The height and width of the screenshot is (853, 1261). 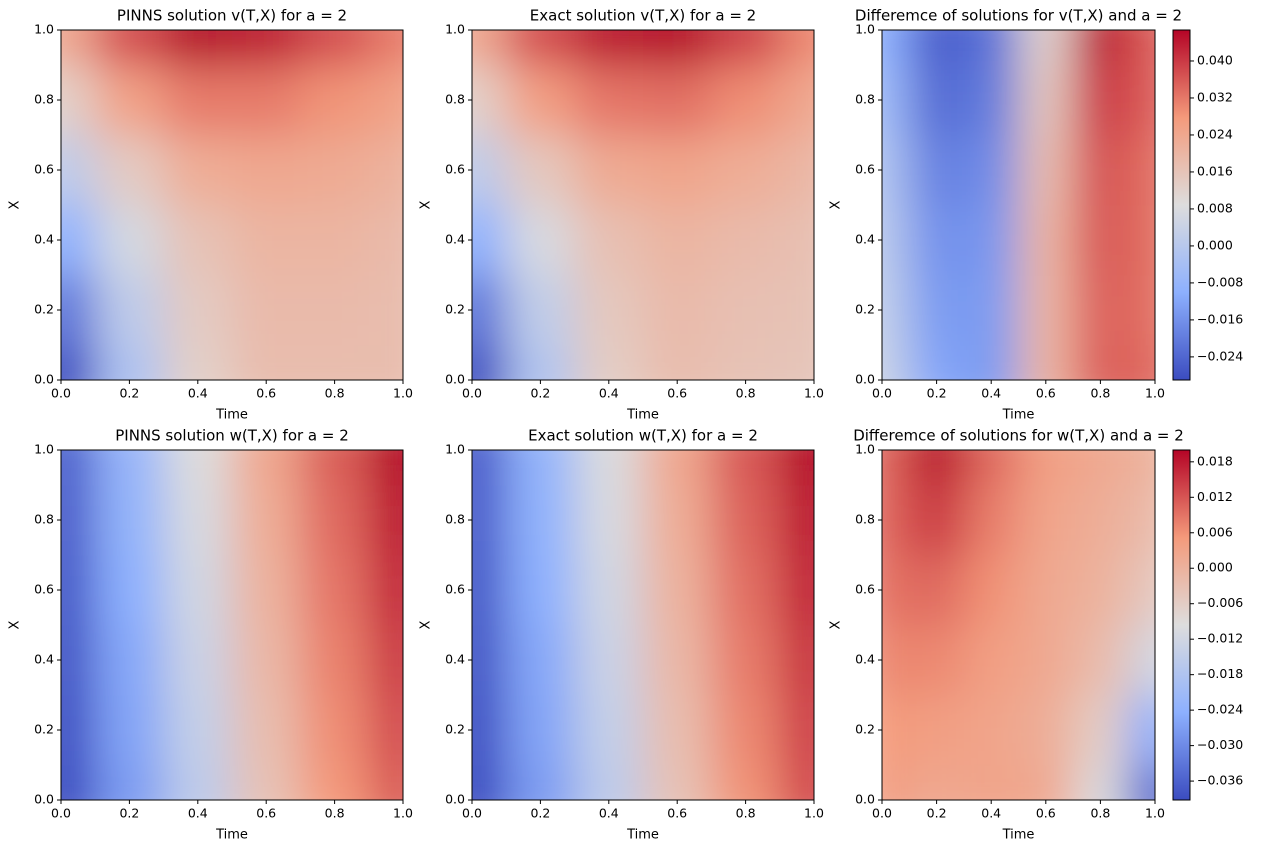 What do you see at coordinates (455, 799) in the screenshot?
I see `y-tick-label: 0.0` at bounding box center [455, 799].